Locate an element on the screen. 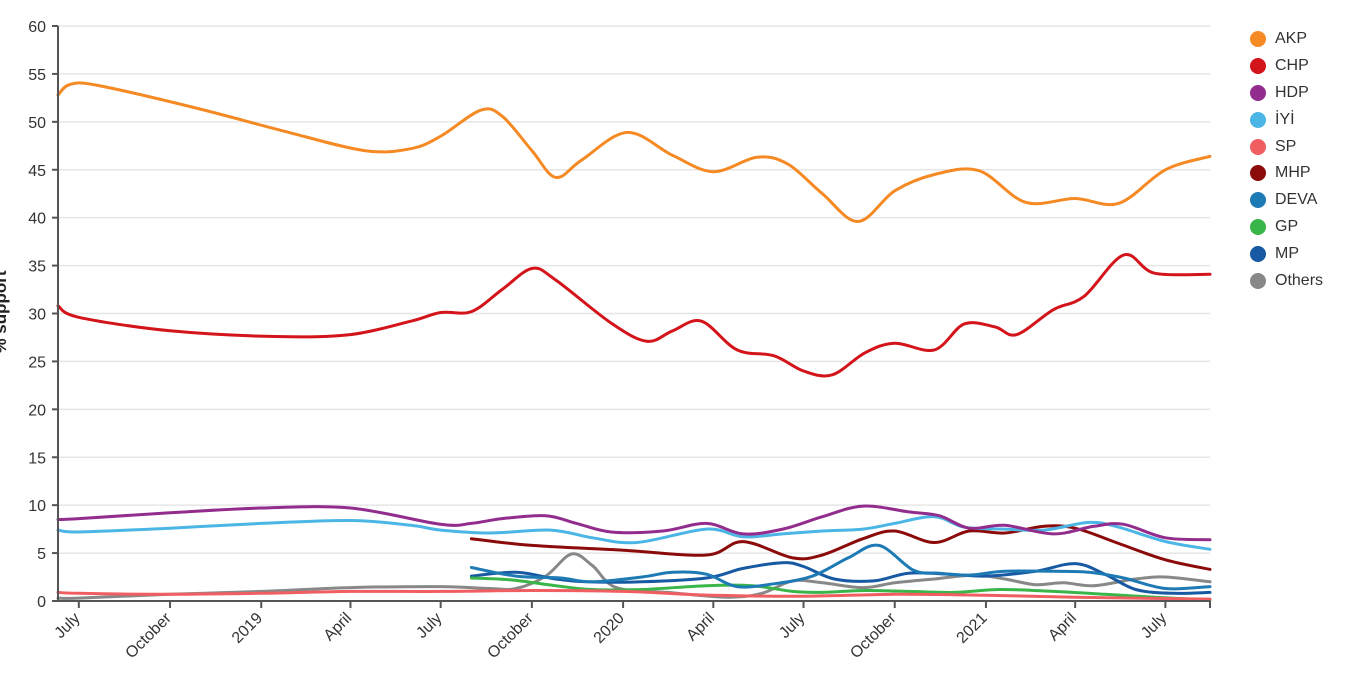  series-line-iyi is located at coordinates (634, 533).